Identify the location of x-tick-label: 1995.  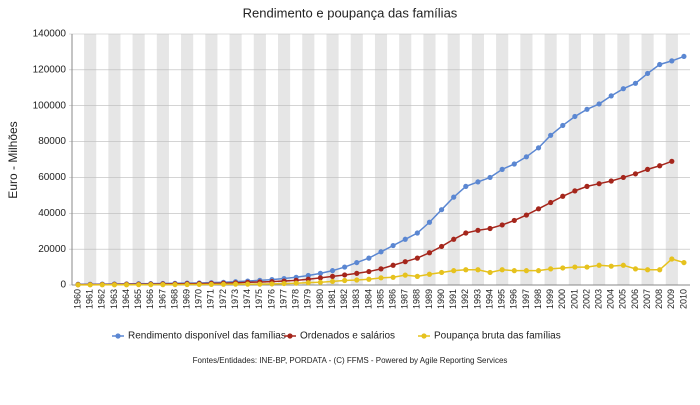
(502, 299).